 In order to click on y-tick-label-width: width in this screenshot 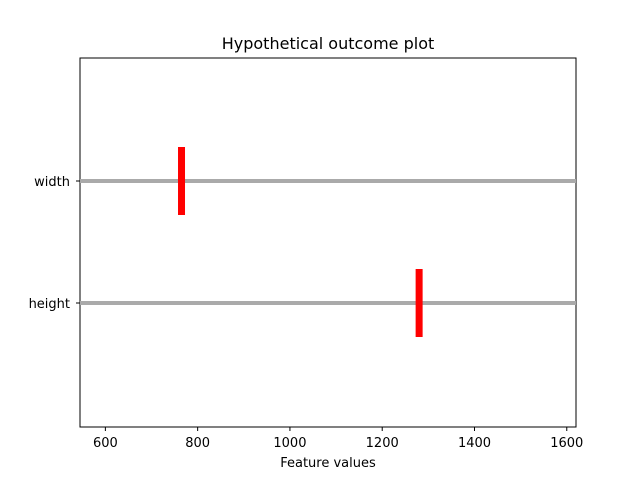, I will do `click(52, 182)`.